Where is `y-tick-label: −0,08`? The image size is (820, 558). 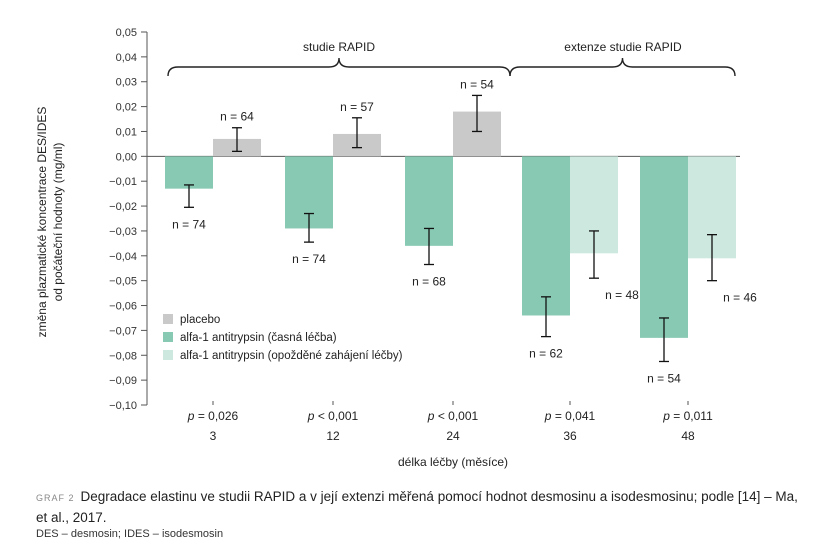 y-tick-label: −0,08 is located at coordinates (123, 356).